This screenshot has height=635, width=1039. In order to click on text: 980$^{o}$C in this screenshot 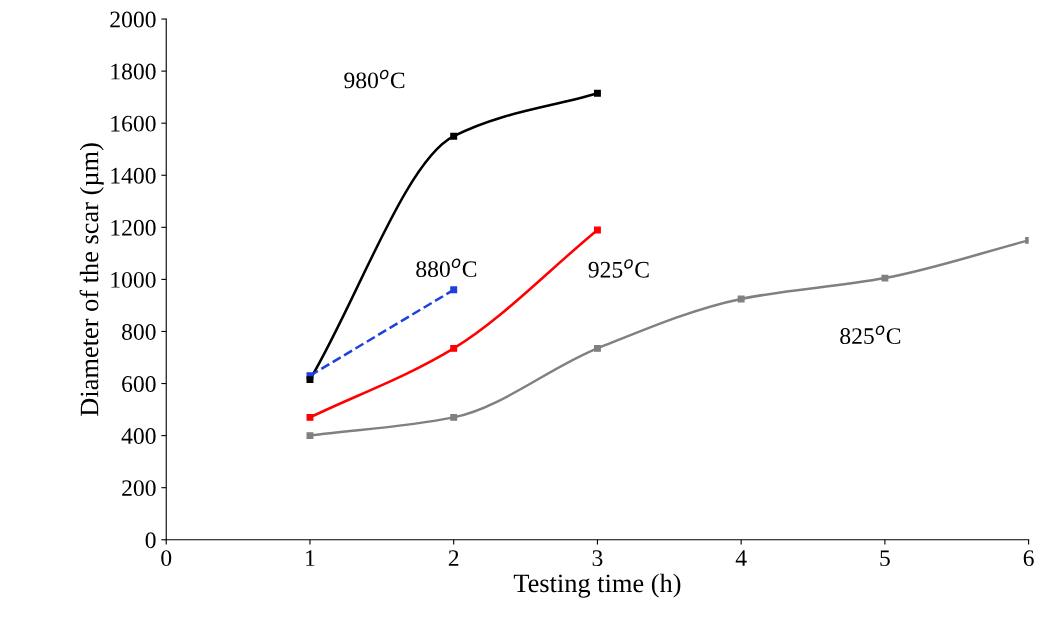, I will do `click(374, 79)`.